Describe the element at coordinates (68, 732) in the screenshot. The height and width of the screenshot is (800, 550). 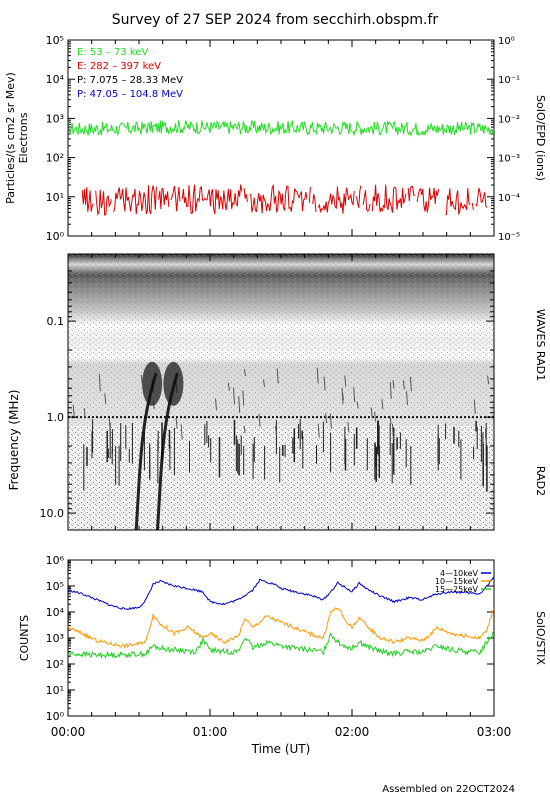
I see `stix-x-tick-label: 00:00` at that location.